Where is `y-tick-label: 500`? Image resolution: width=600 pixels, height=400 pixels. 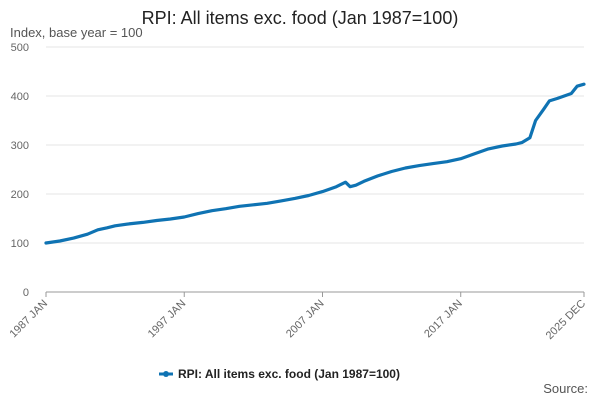 y-tick-label: 500 is located at coordinates (20, 48).